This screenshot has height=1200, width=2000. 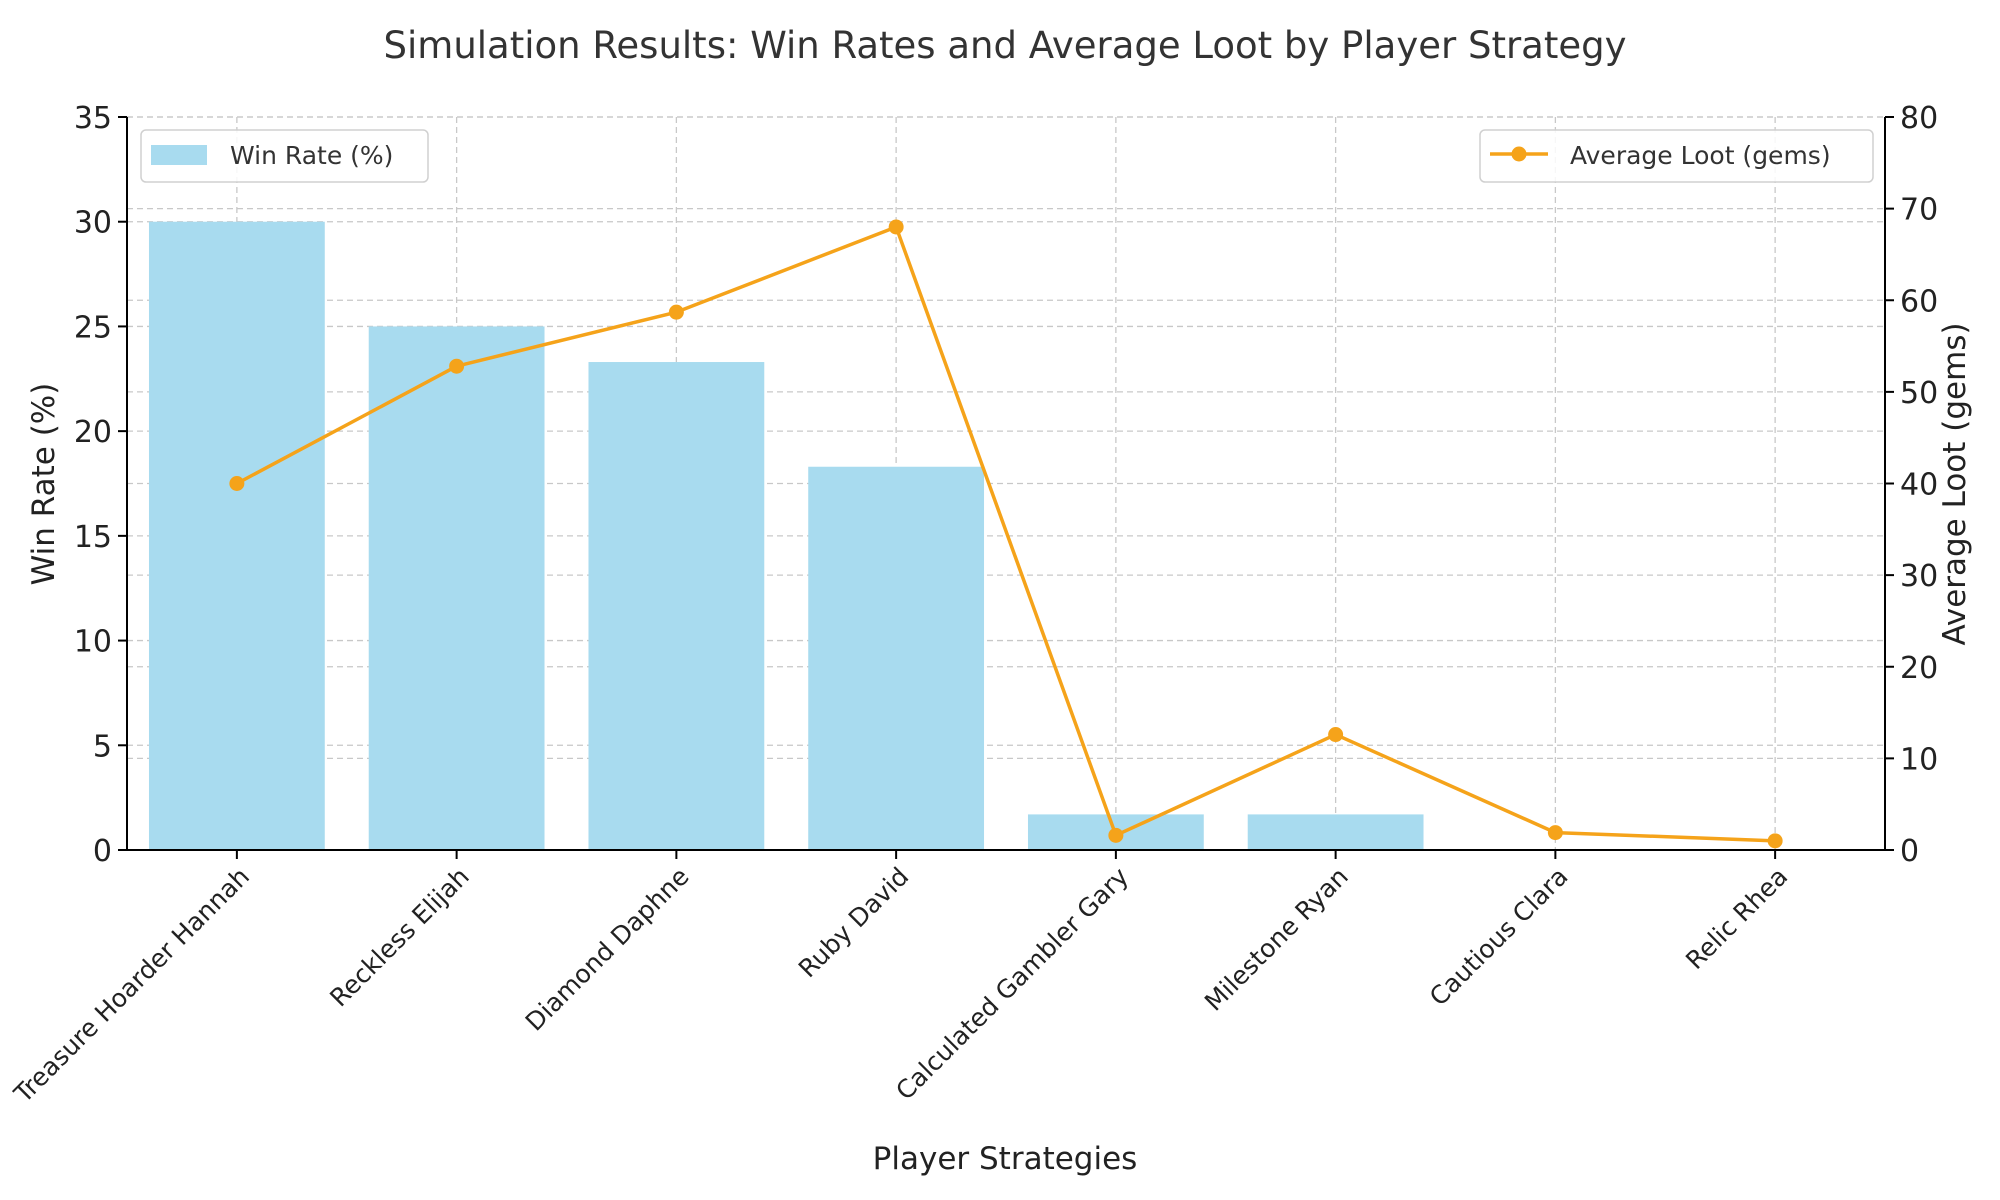 What do you see at coordinates (1919, 759) in the screenshot?
I see `tick-label-right: 10` at bounding box center [1919, 759].